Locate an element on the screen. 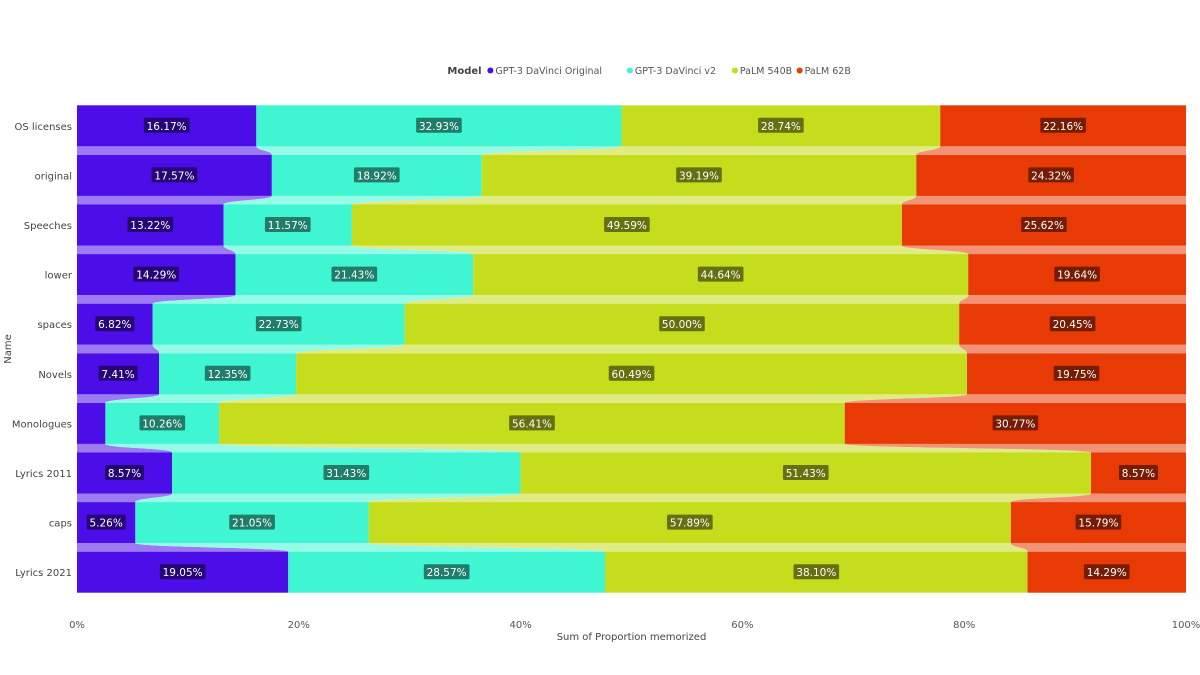 The width and height of the screenshot is (1200, 675). data-label-1-1: 16.17% is located at coordinates (167, 127).